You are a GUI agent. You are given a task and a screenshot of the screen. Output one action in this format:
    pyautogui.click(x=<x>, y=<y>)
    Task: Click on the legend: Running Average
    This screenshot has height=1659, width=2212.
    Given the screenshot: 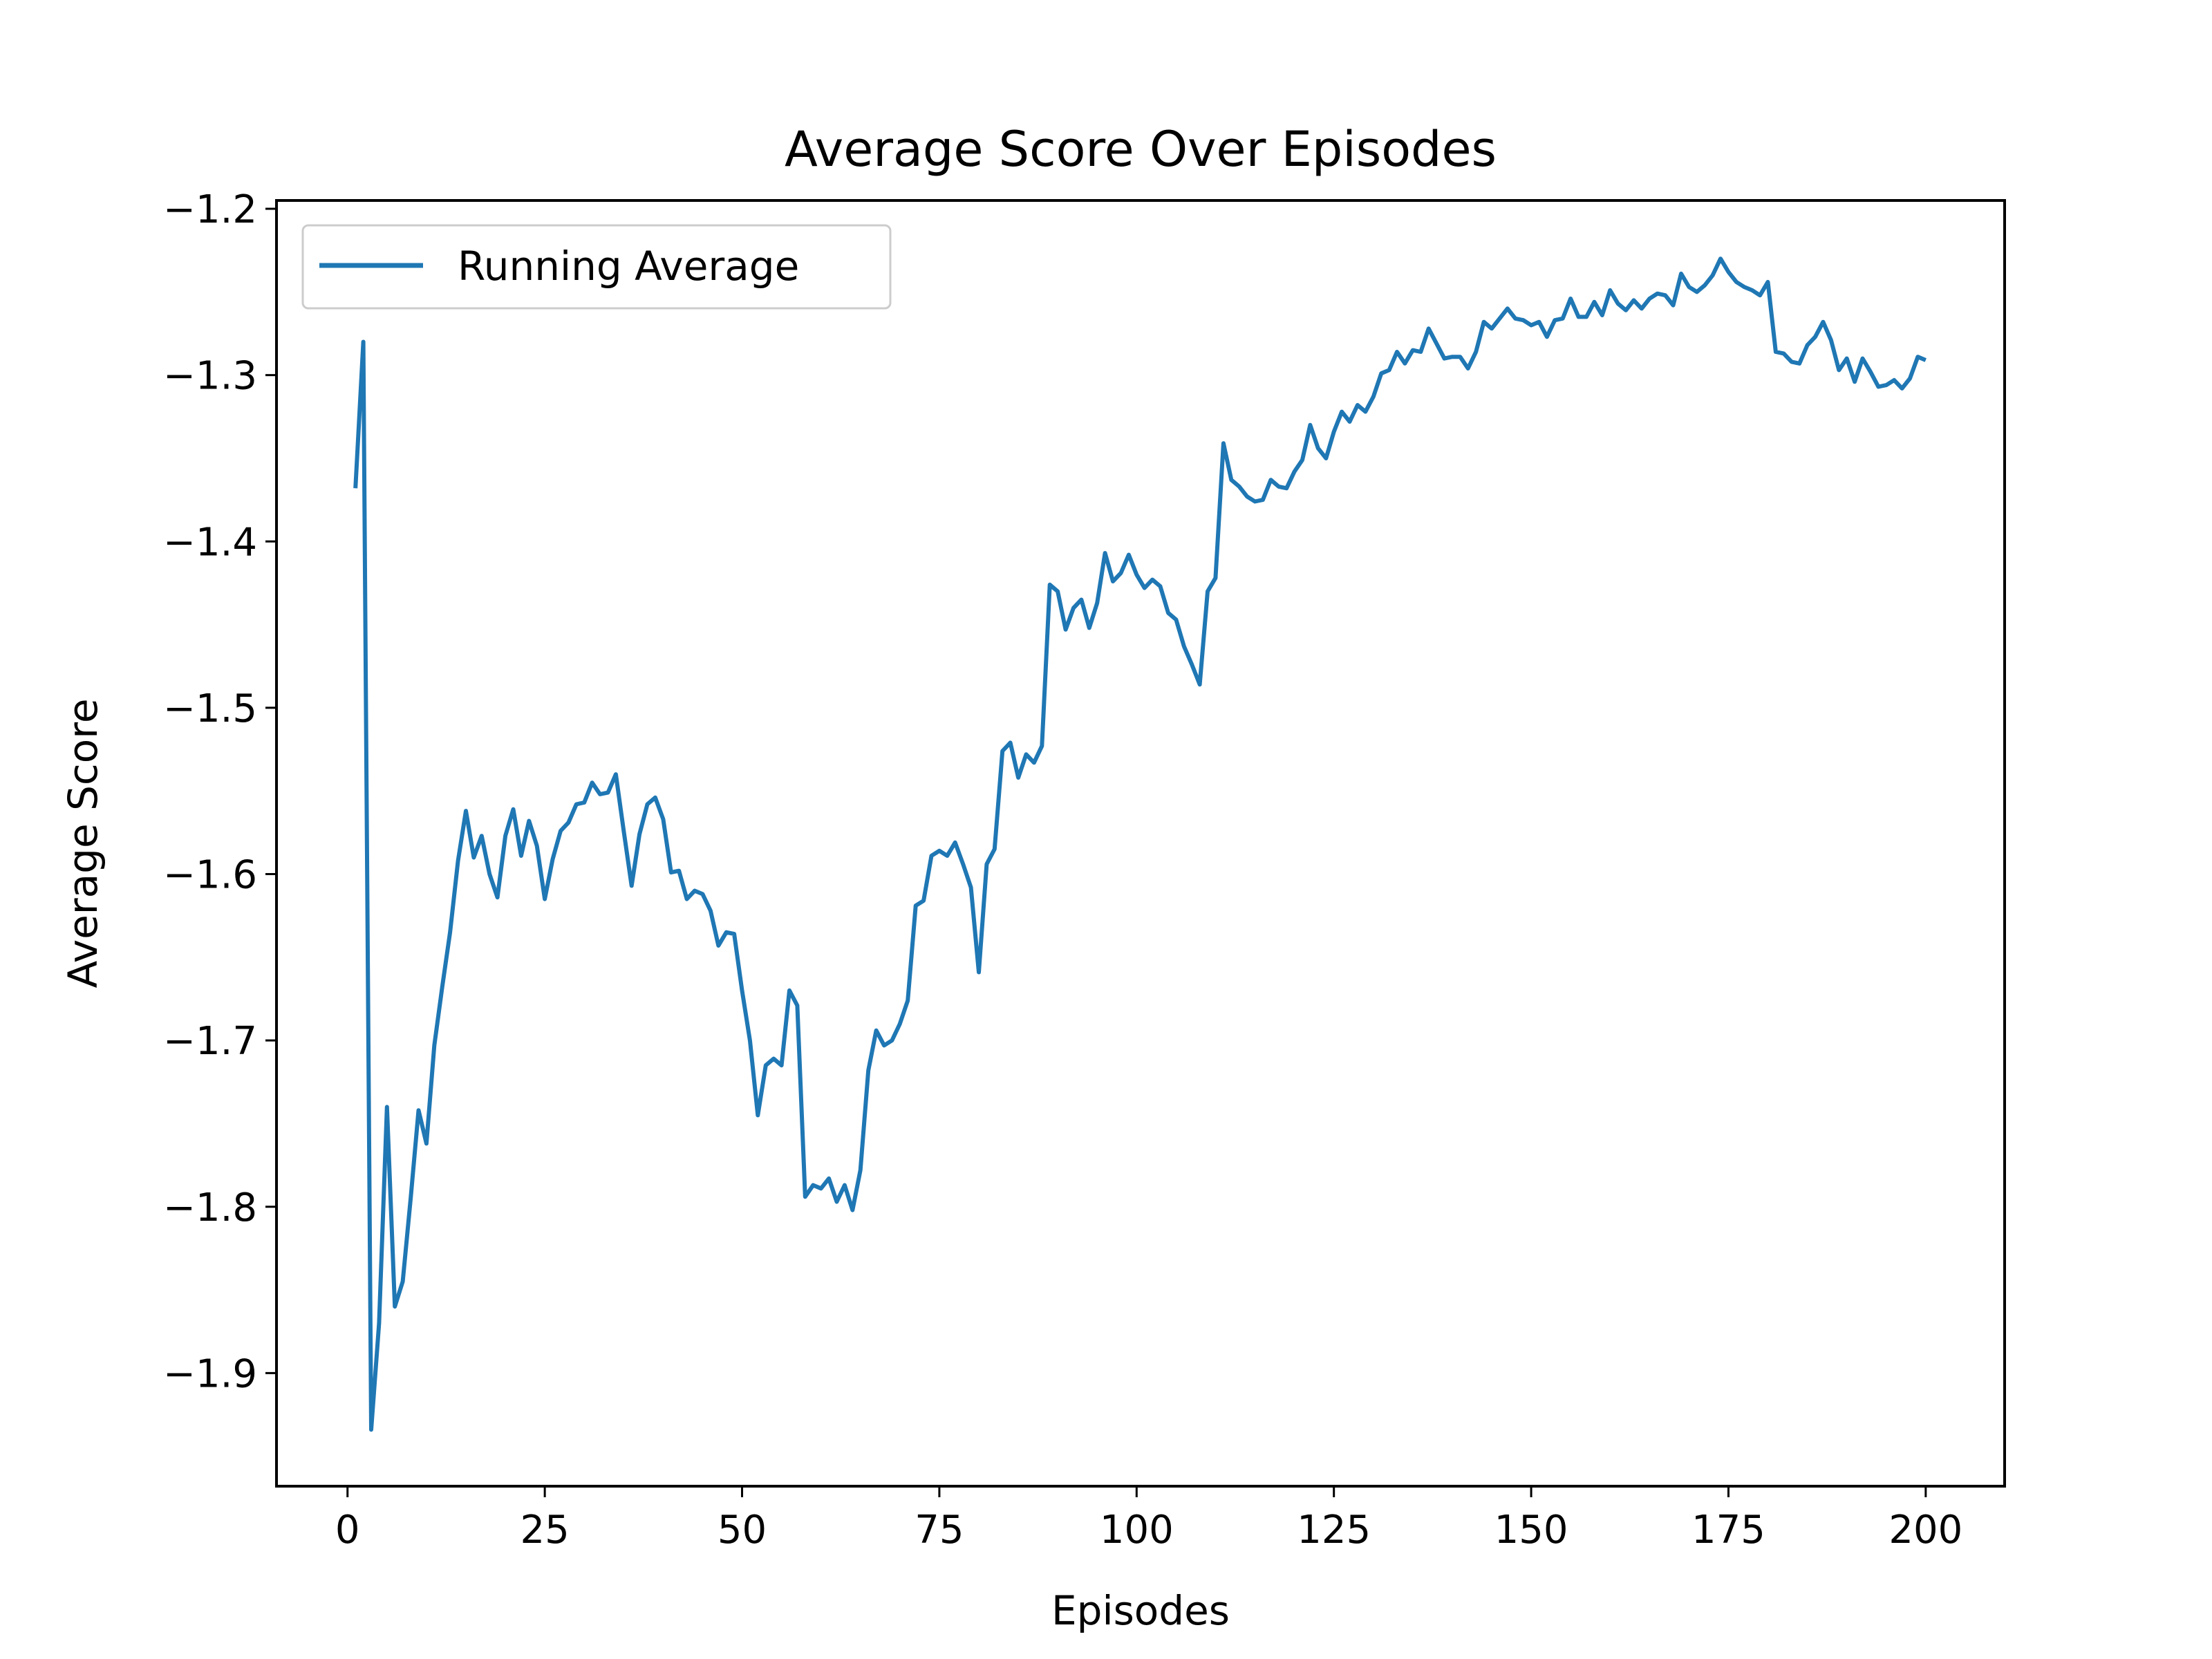 What is the action you would take?
    pyautogui.click(x=596, y=267)
    